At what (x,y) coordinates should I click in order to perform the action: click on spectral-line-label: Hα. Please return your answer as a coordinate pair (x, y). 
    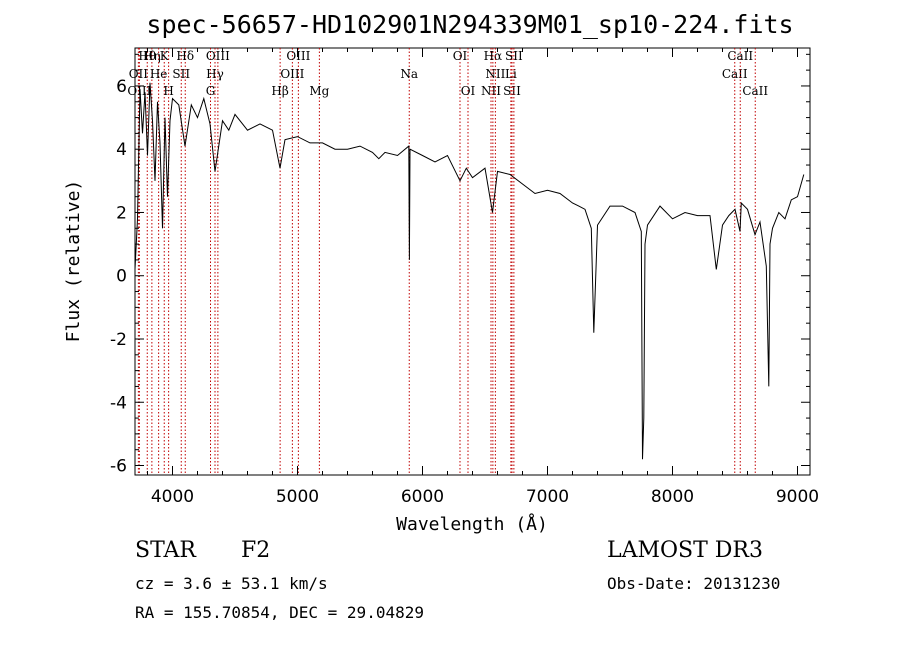
    Looking at the image, I should click on (493, 56).